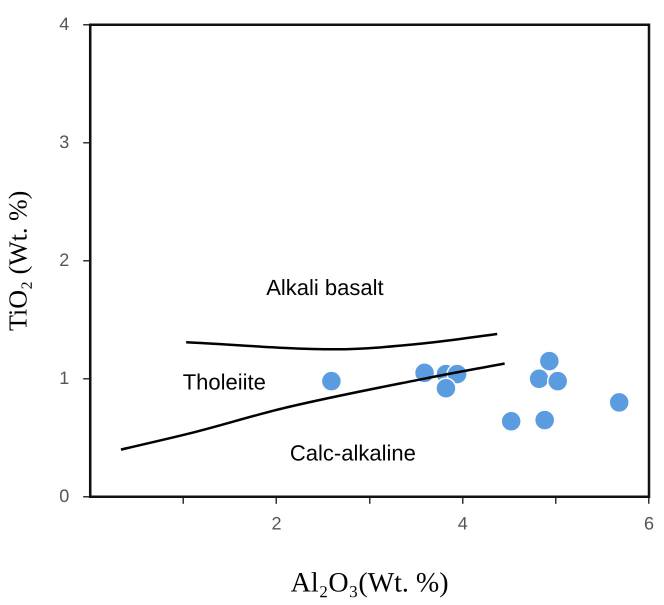 Image resolution: width=664 pixels, height=605 pixels. Describe the element at coordinates (17, 260) in the screenshot. I see `y-axis-title: TiO₂ (Wt. %)` at that location.